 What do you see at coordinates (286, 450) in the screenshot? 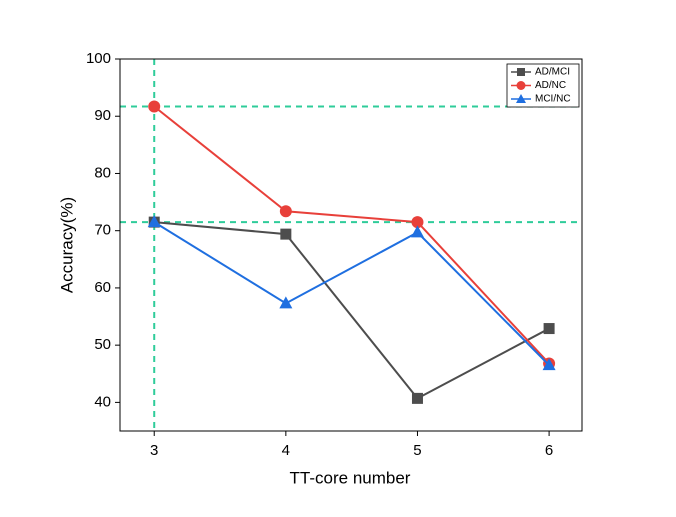
I see `x-tick-label: 4` at bounding box center [286, 450].